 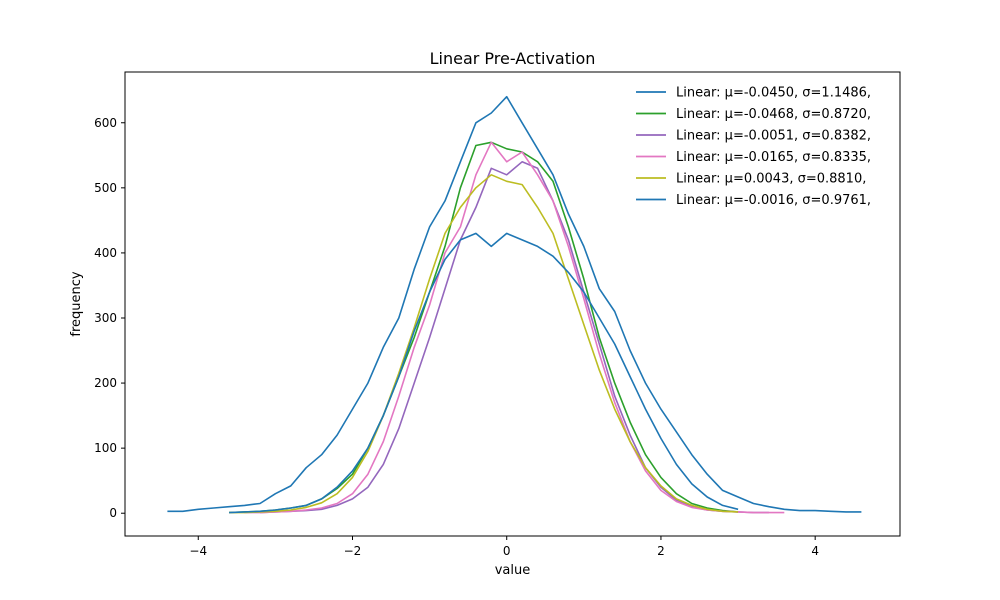 What do you see at coordinates (815, 551) in the screenshot?
I see `x-tick-label: 4` at bounding box center [815, 551].